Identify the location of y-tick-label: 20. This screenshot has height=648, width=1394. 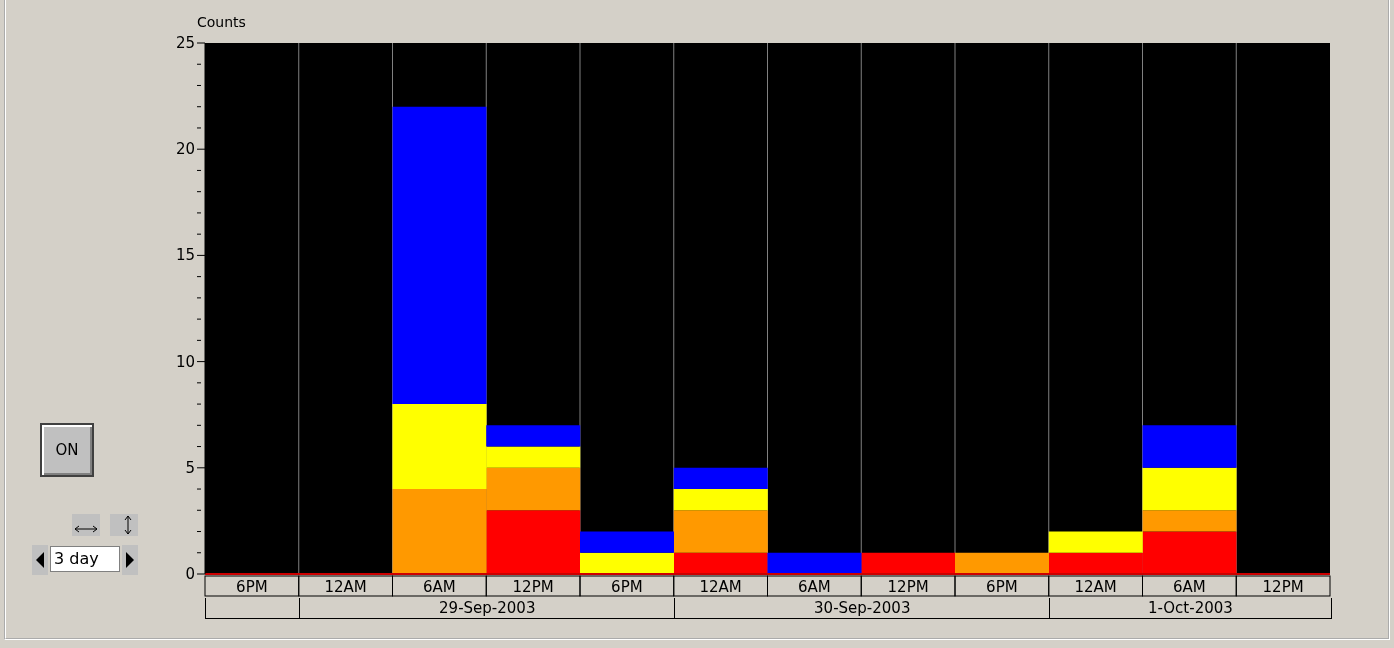
(185, 149).